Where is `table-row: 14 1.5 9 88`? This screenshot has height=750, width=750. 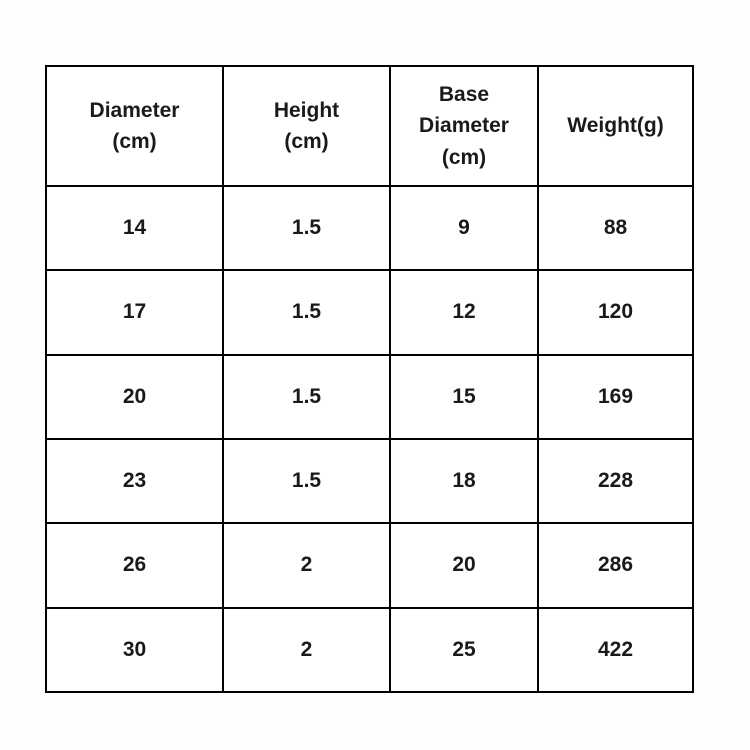 table-row: 14 1.5 9 88 is located at coordinates (369, 228).